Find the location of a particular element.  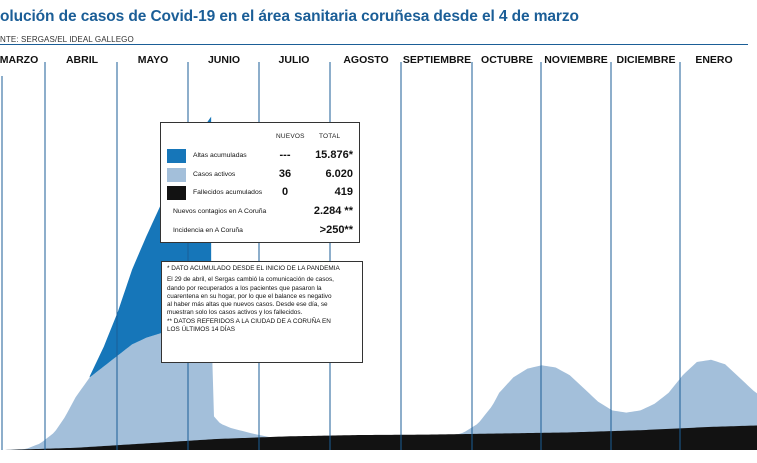

legend-nuevos-value: 0 is located at coordinates (285, 192).